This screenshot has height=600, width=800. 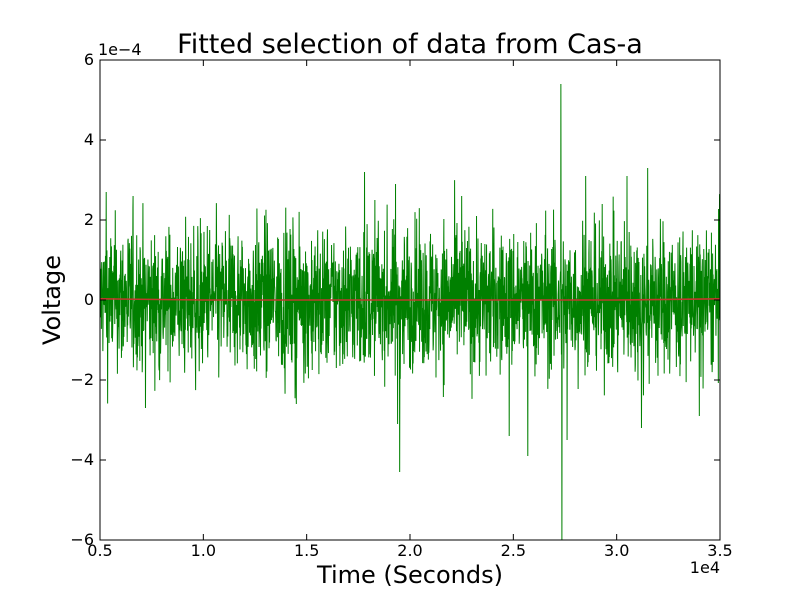 What do you see at coordinates (616, 550) in the screenshot?
I see `x-tick-label: 3.0` at bounding box center [616, 550].